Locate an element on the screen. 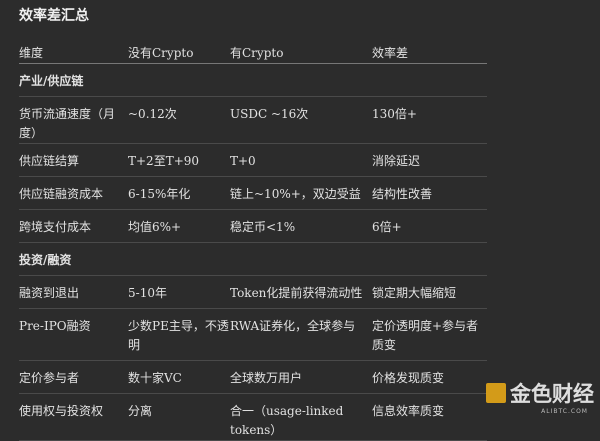  column-header: 没有Crypto is located at coordinates (161, 53).